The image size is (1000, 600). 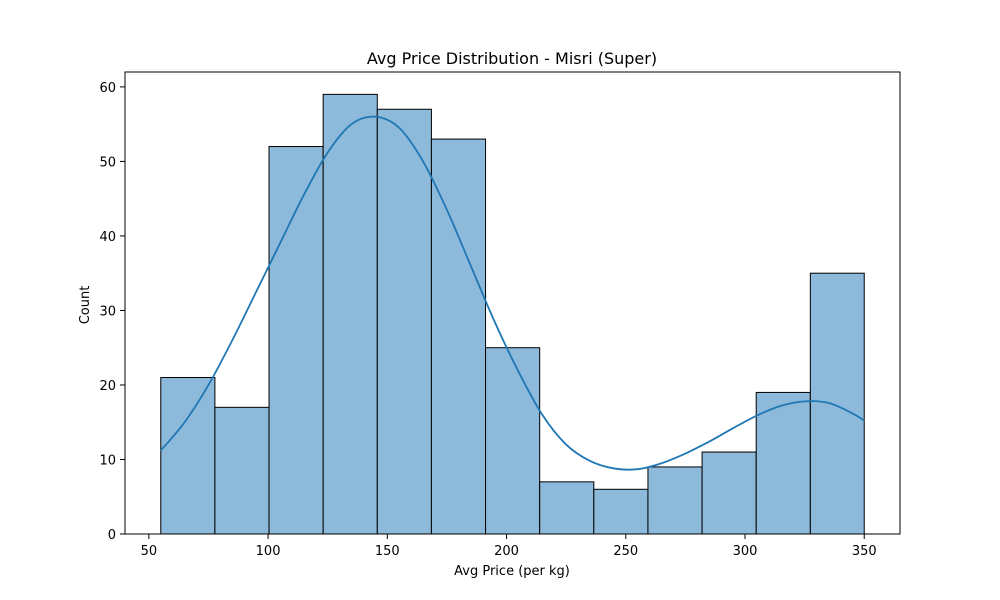 I want to click on x-tick-label: 150, so click(x=387, y=551).